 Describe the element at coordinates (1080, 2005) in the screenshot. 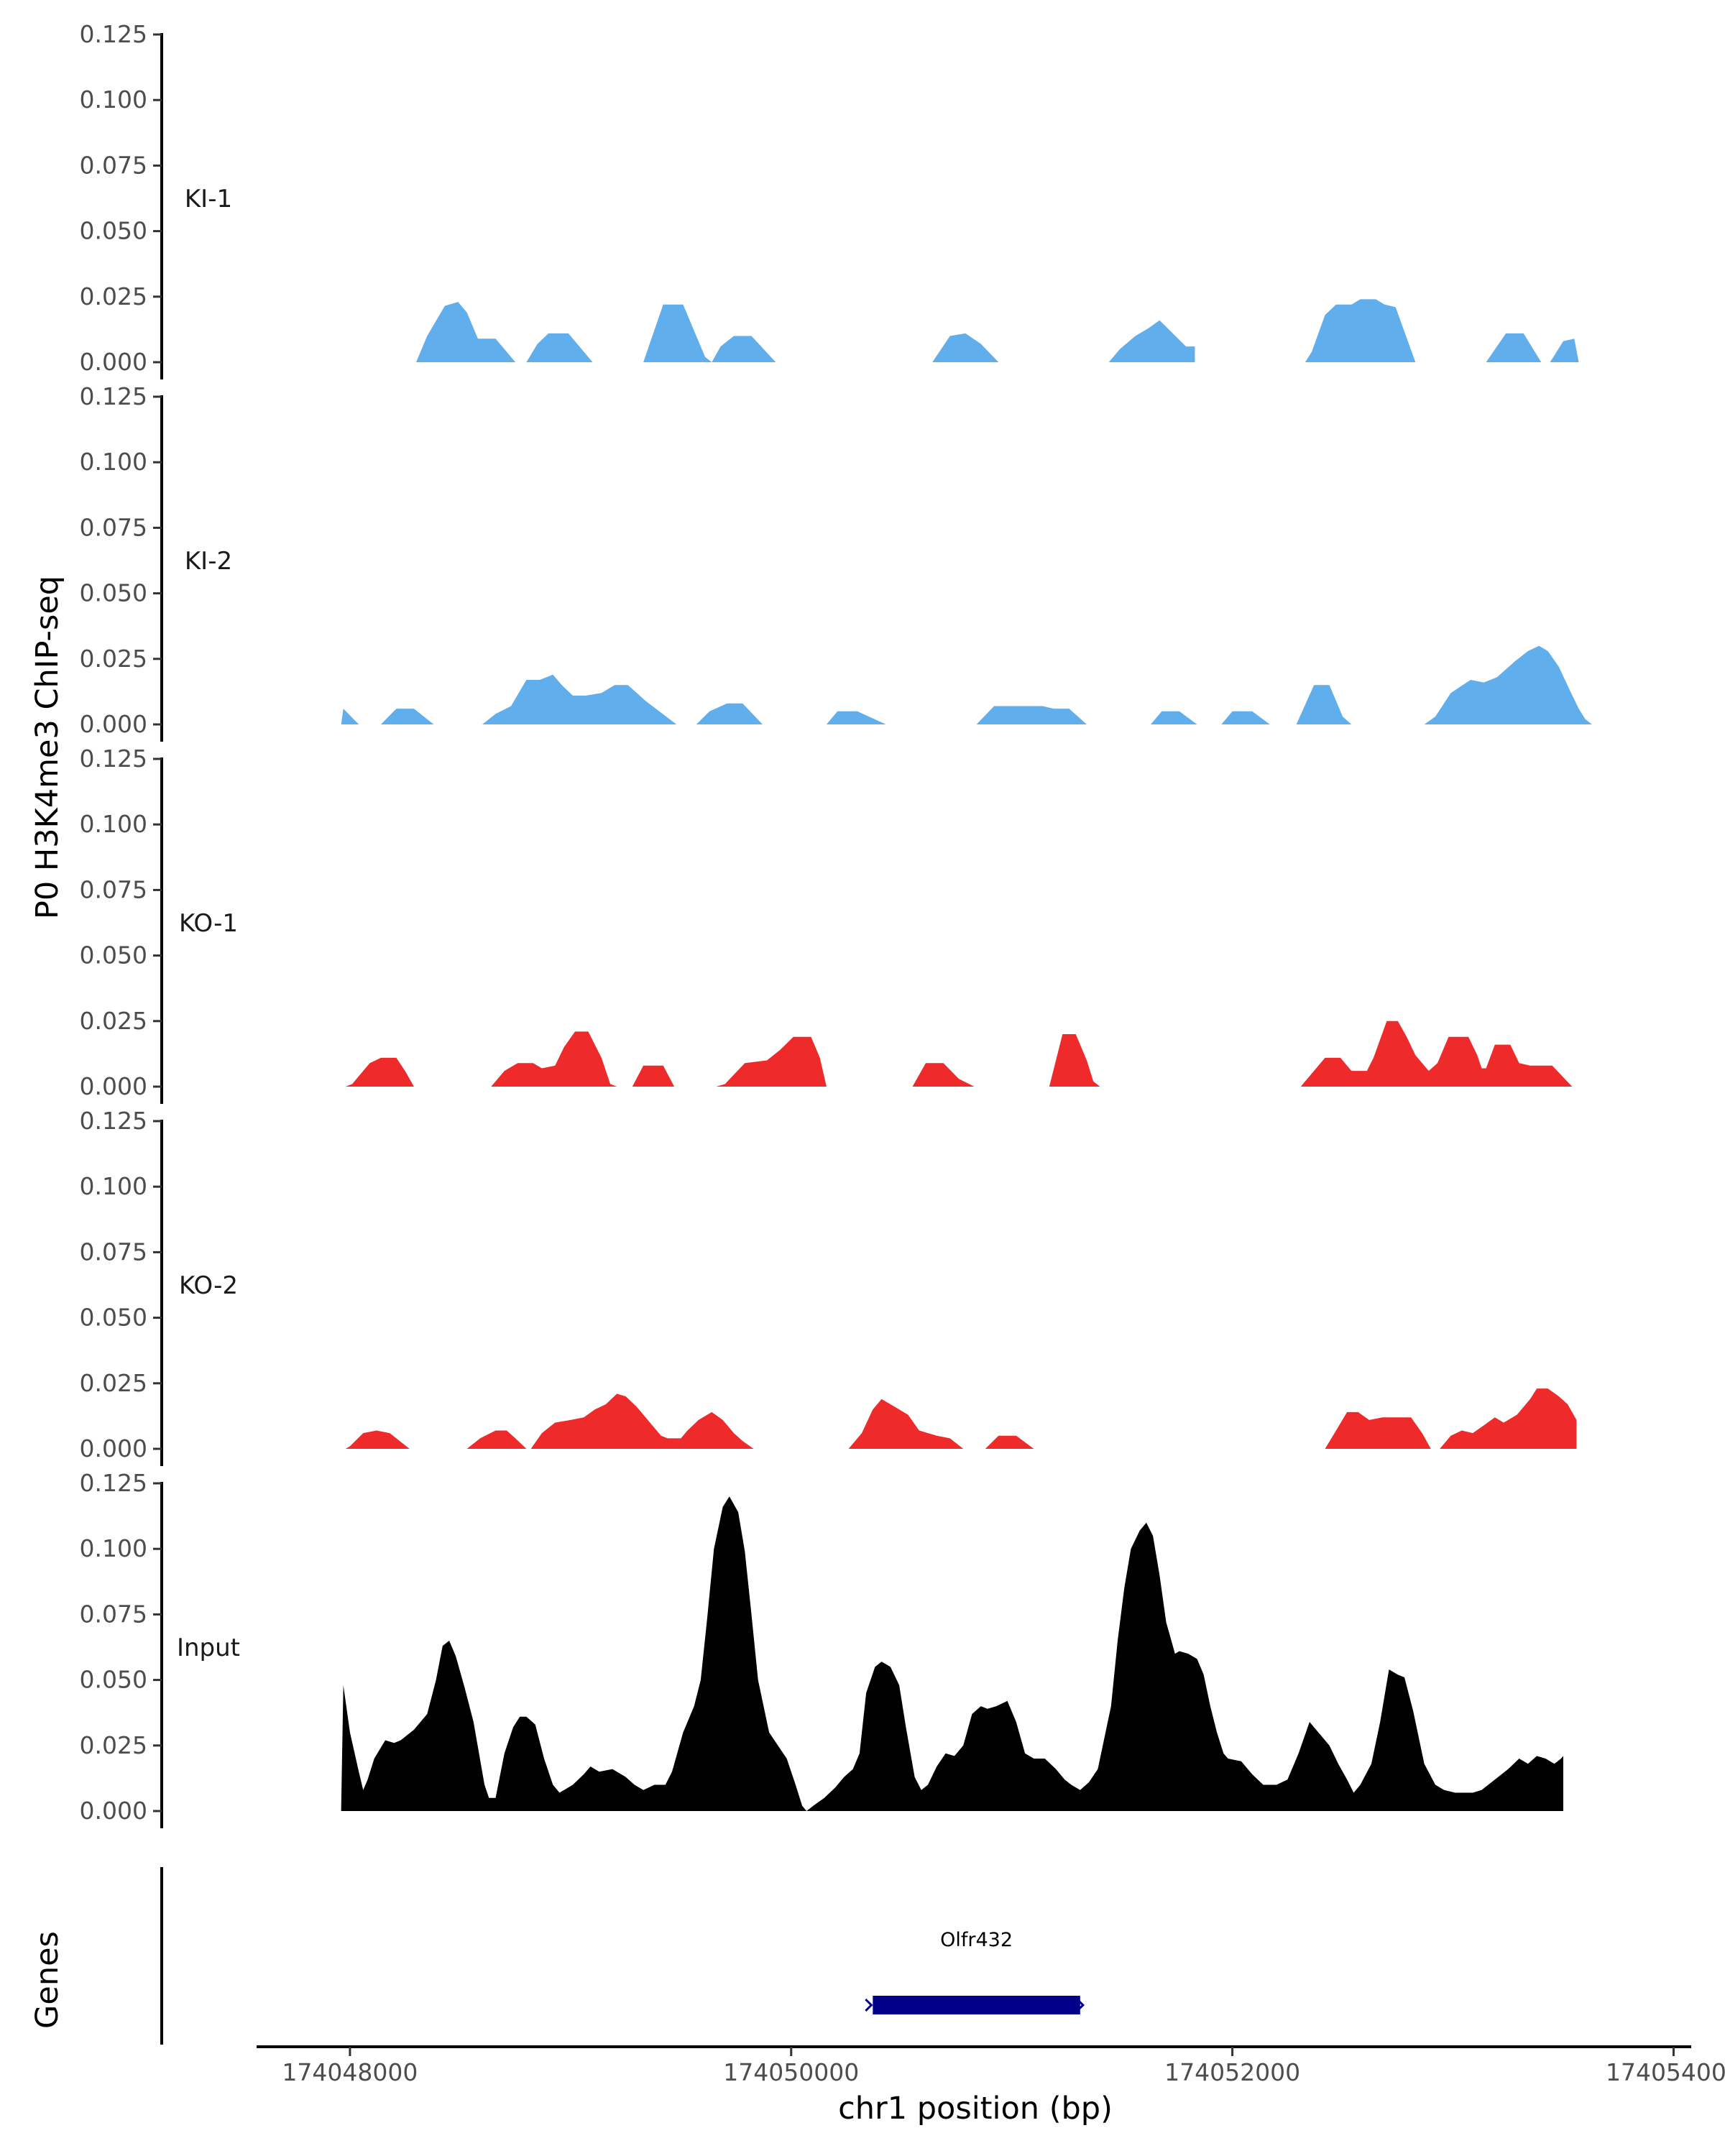

I see `strand-arrow-end` at that location.